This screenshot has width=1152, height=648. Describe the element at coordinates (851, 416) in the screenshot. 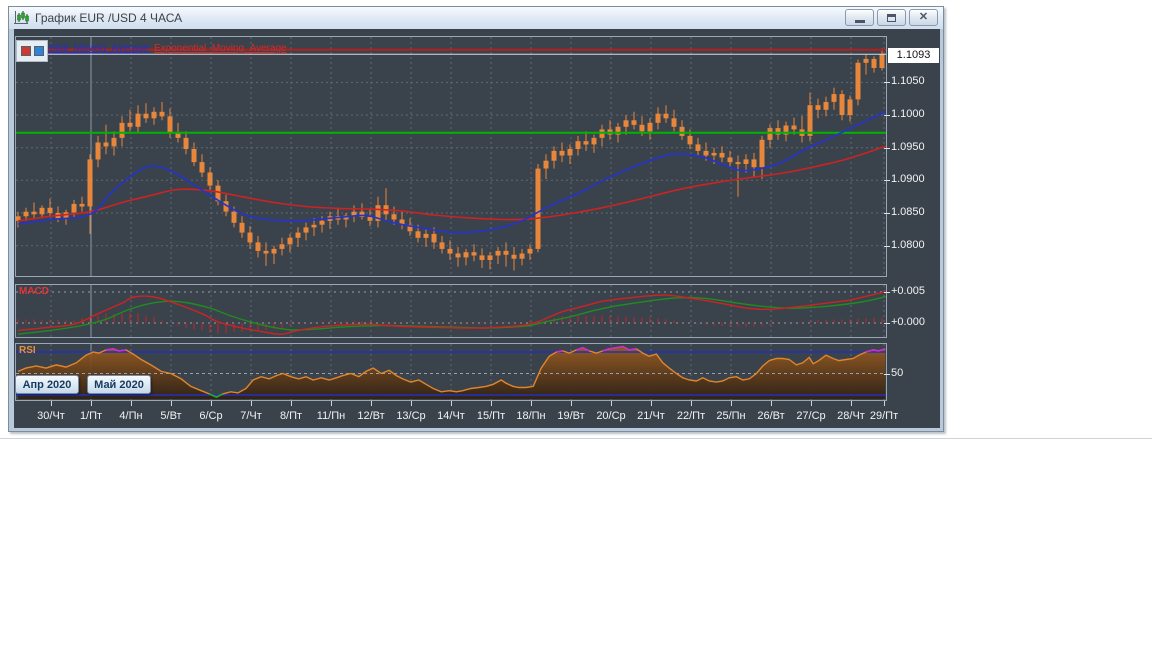

I see `date-tick-label: 28/Чт` at that location.